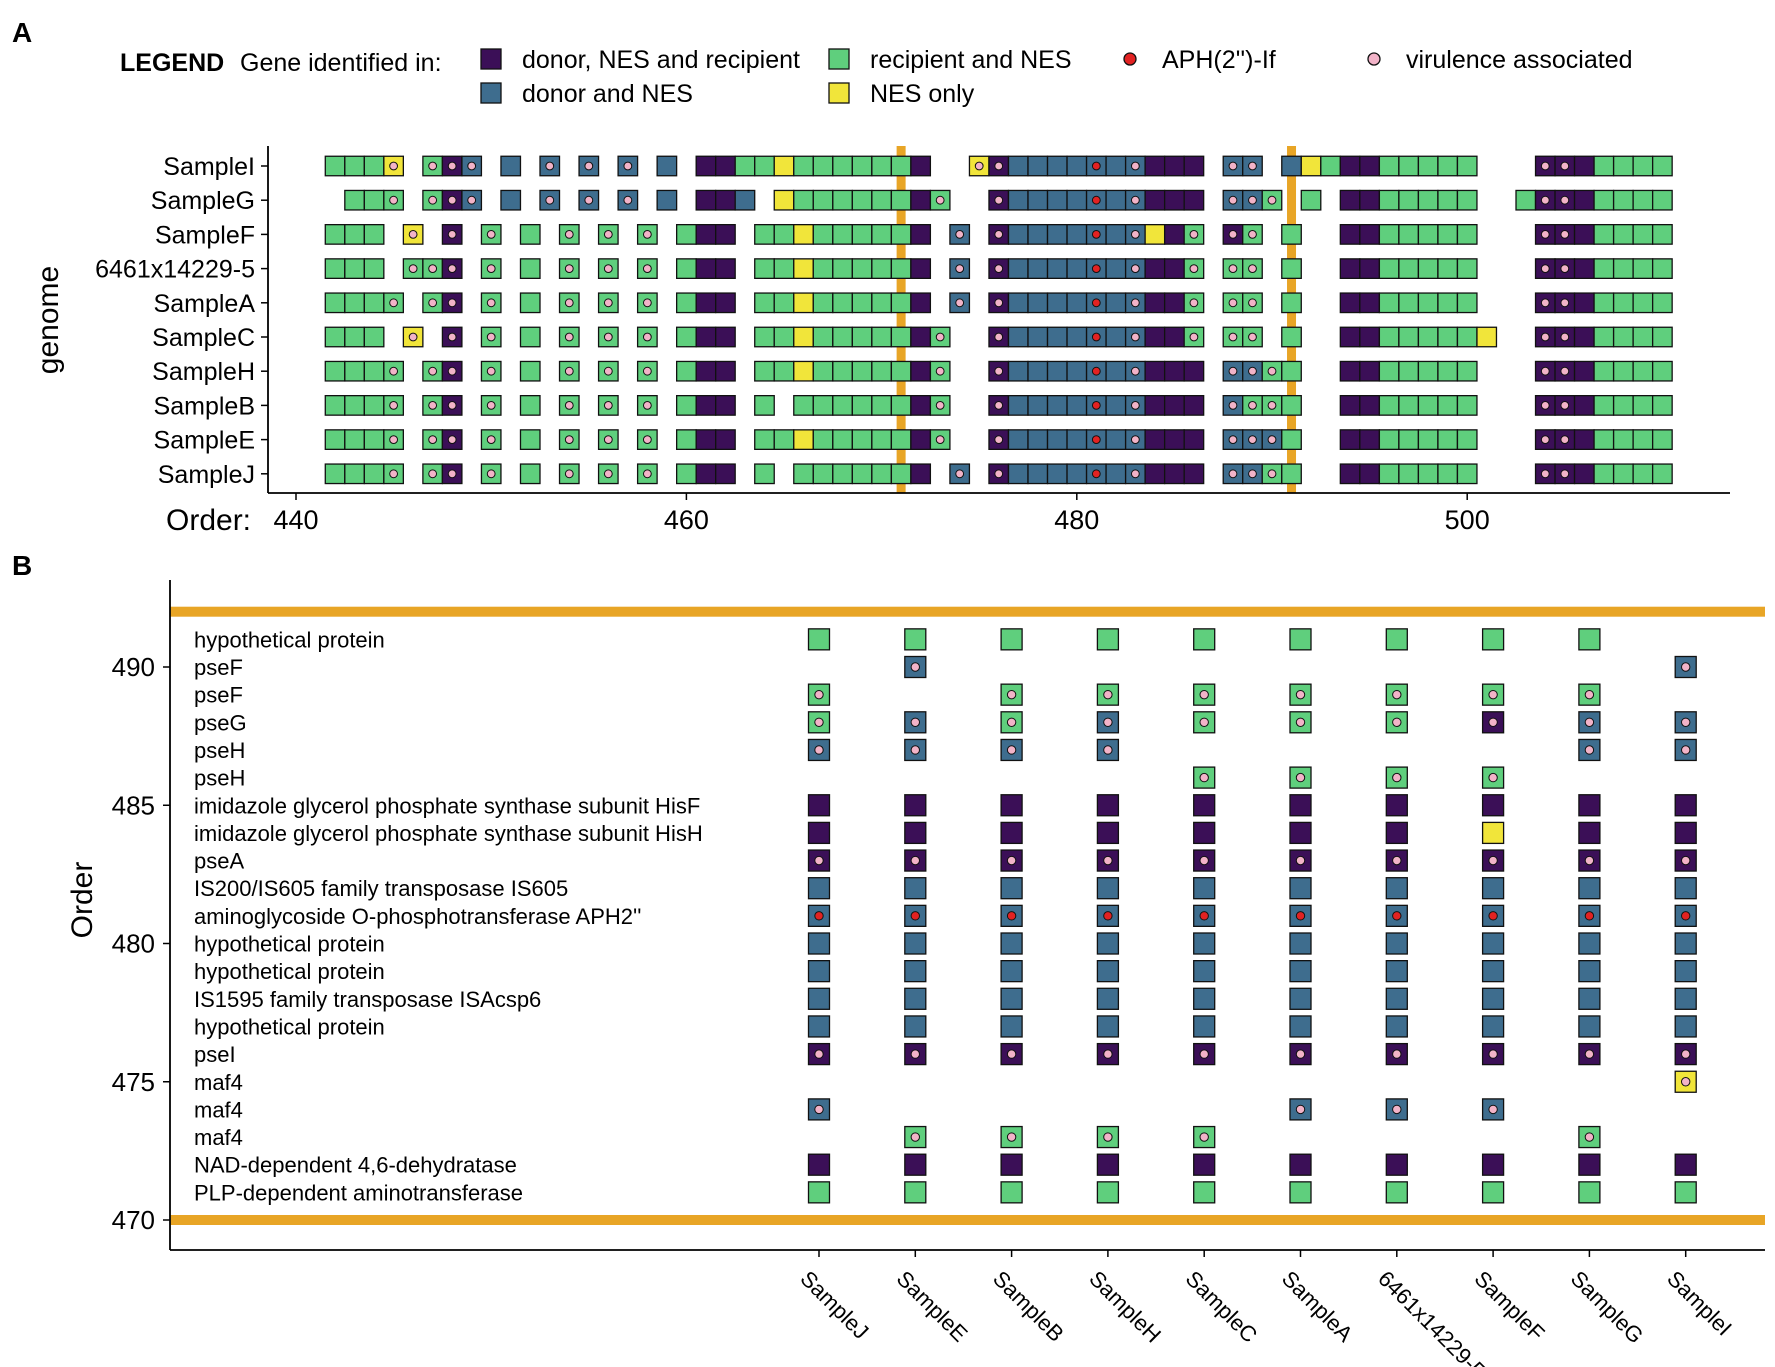  What do you see at coordinates (1300, 694) in the screenshot?
I see `gene-cell-489-samplea-virulence-marker` at bounding box center [1300, 694].